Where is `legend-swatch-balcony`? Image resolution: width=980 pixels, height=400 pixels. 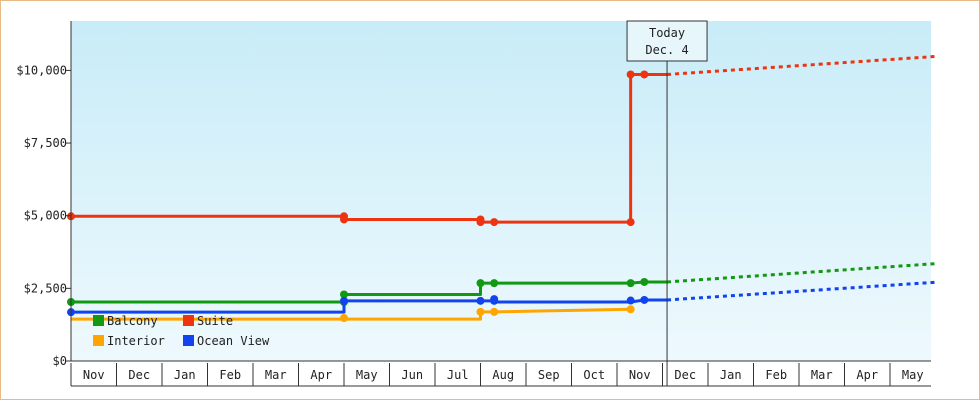 legend-swatch-balcony is located at coordinates (98, 320).